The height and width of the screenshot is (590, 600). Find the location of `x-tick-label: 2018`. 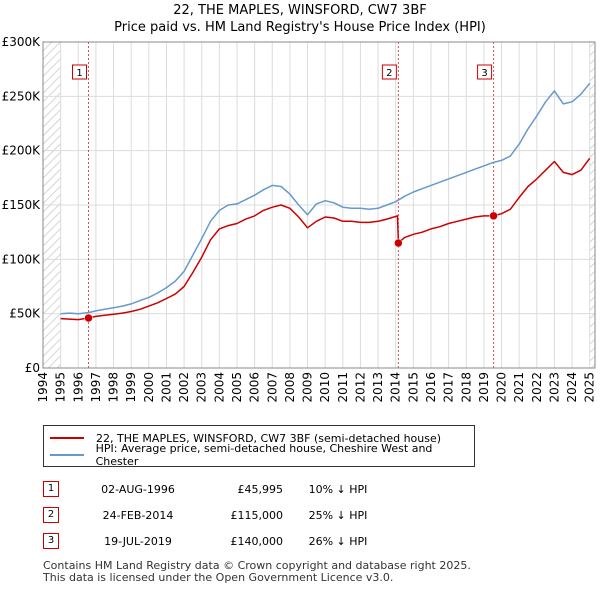

x-tick-label: 2018 is located at coordinates (466, 387).